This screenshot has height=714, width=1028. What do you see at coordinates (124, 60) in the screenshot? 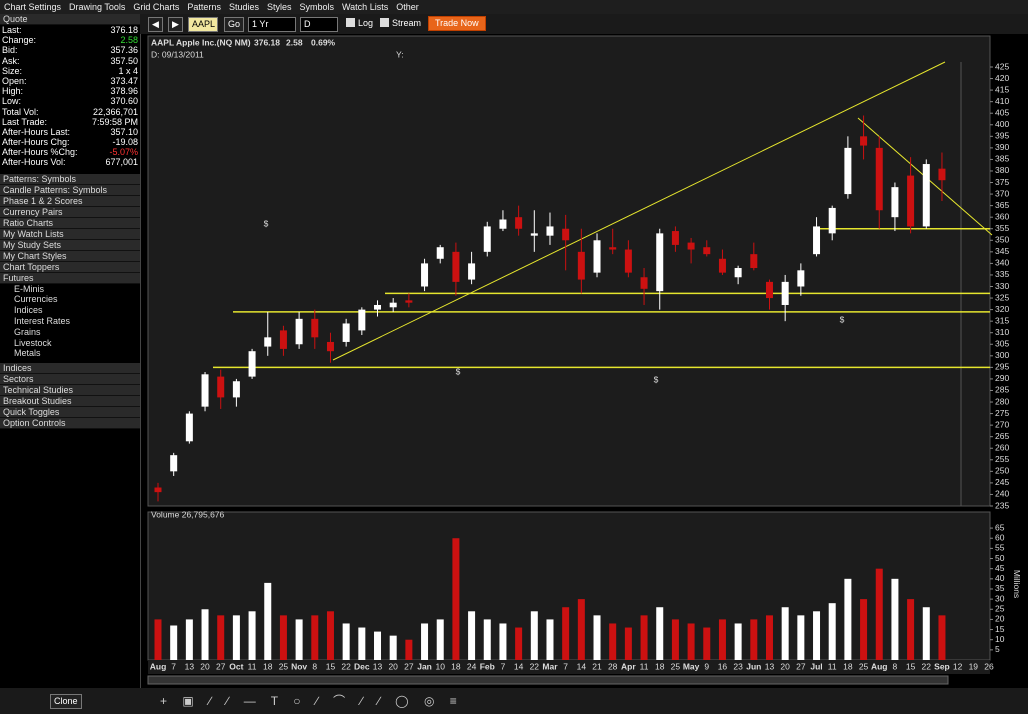
I see `quote-value: 357.50` at bounding box center [124, 60].